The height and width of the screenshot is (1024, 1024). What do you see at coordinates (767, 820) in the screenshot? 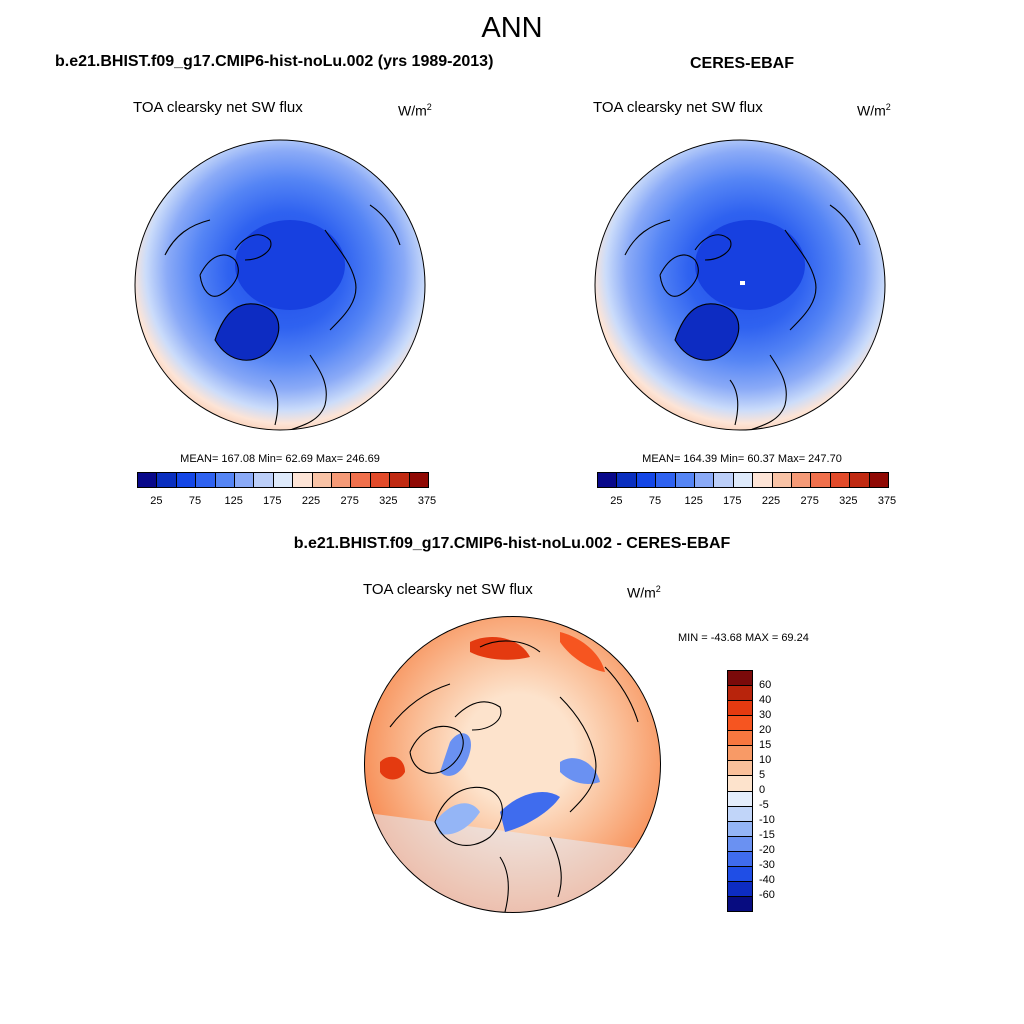
I see `diff-colorbar-tick-label: -10` at bounding box center [767, 820].